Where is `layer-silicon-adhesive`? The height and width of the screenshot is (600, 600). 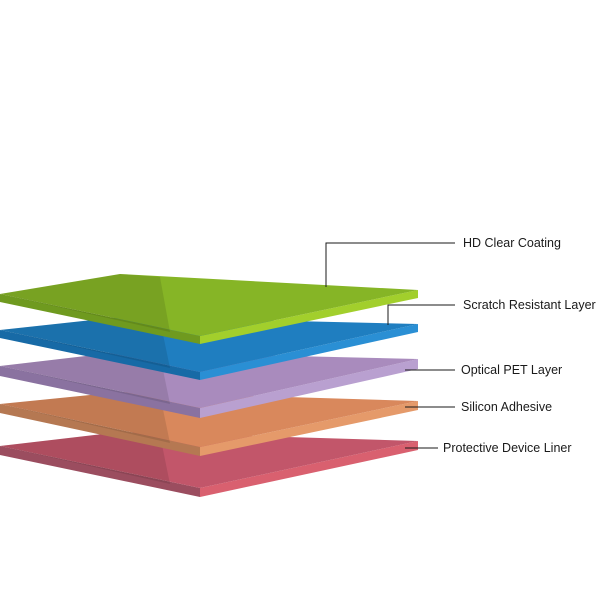
layer-silicon-adhesive is located at coordinates (209, 424).